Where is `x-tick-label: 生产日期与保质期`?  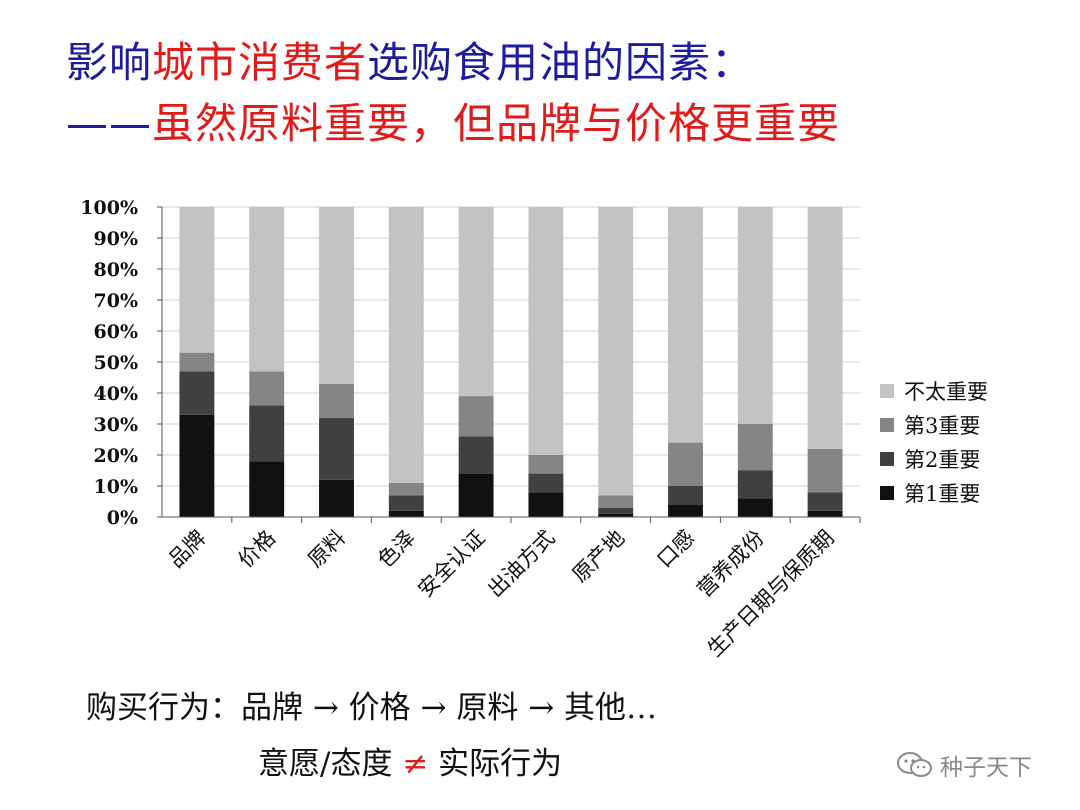 x-tick-label: 生产日期与保质期 is located at coordinates (771, 594).